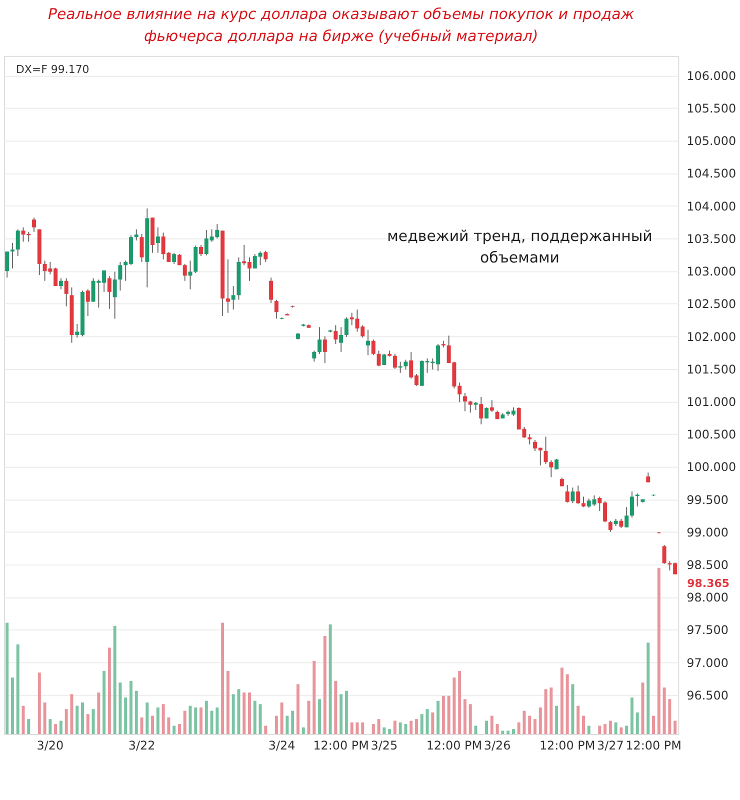  What do you see at coordinates (707, 597) in the screenshot?
I see `y-tick-label: 98.000` at bounding box center [707, 597].